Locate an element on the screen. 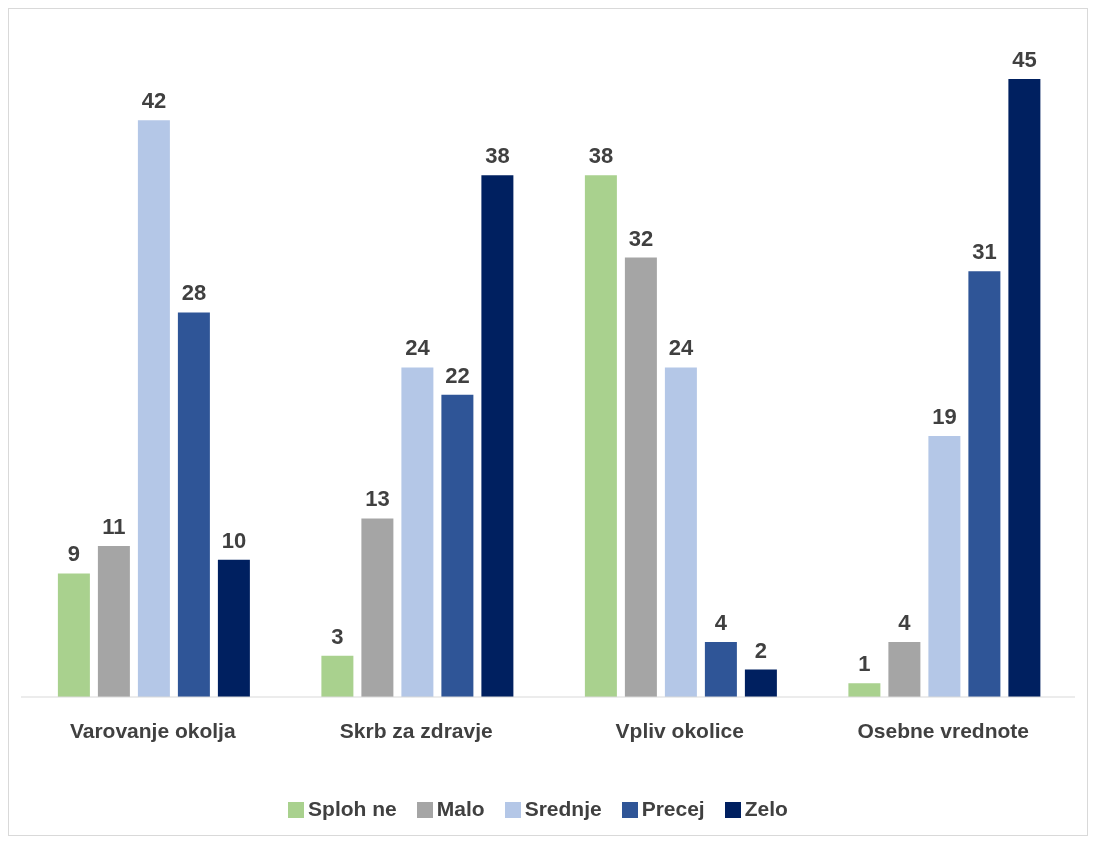 The image size is (1094, 843). x-tick-label: Varovanje okolja is located at coordinates (152, 730).